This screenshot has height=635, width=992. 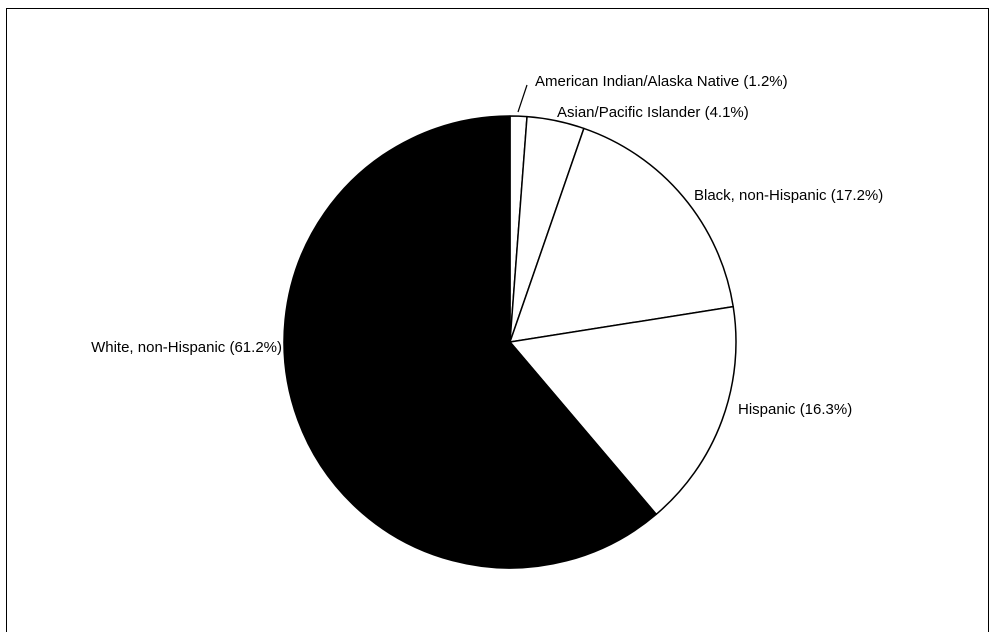 I want to click on slice-label-american-indian-alaska-native: American Indian/Alaska Native (1.2%), so click(x=661, y=81).